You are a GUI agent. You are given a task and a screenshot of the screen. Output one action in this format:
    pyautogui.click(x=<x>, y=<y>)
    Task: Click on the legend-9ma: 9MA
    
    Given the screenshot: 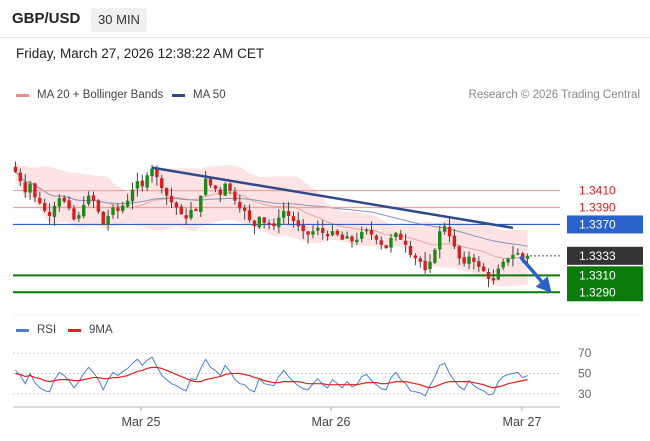 What is the action you would take?
    pyautogui.click(x=90, y=330)
    